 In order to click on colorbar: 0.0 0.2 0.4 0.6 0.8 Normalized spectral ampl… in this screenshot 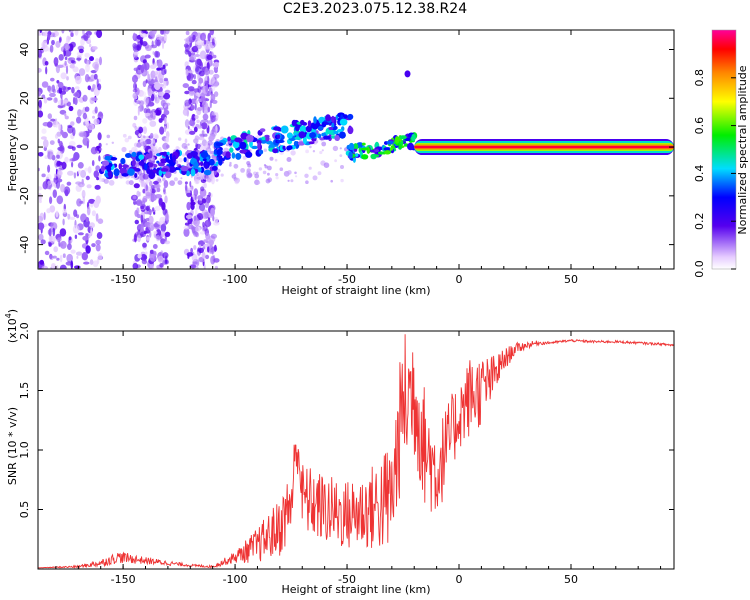, I will do `click(721, 153)`.